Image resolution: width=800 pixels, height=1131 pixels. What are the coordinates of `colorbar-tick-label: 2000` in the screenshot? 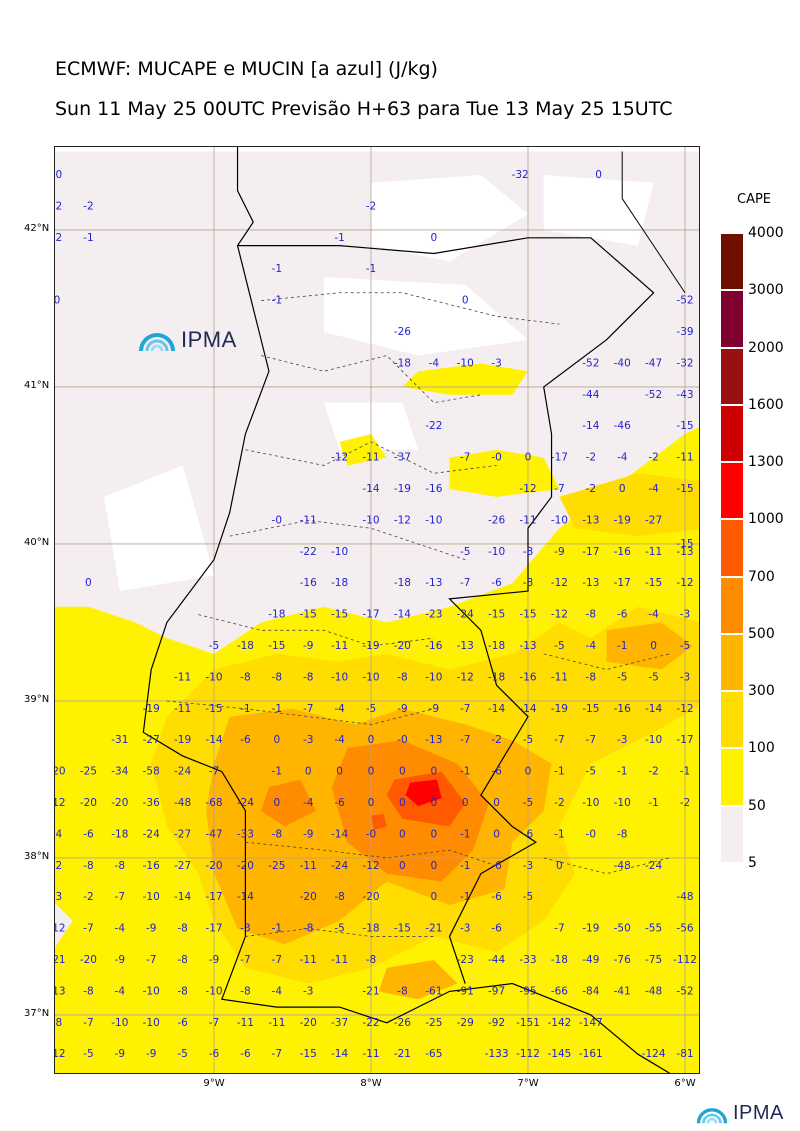 It's located at (766, 347).